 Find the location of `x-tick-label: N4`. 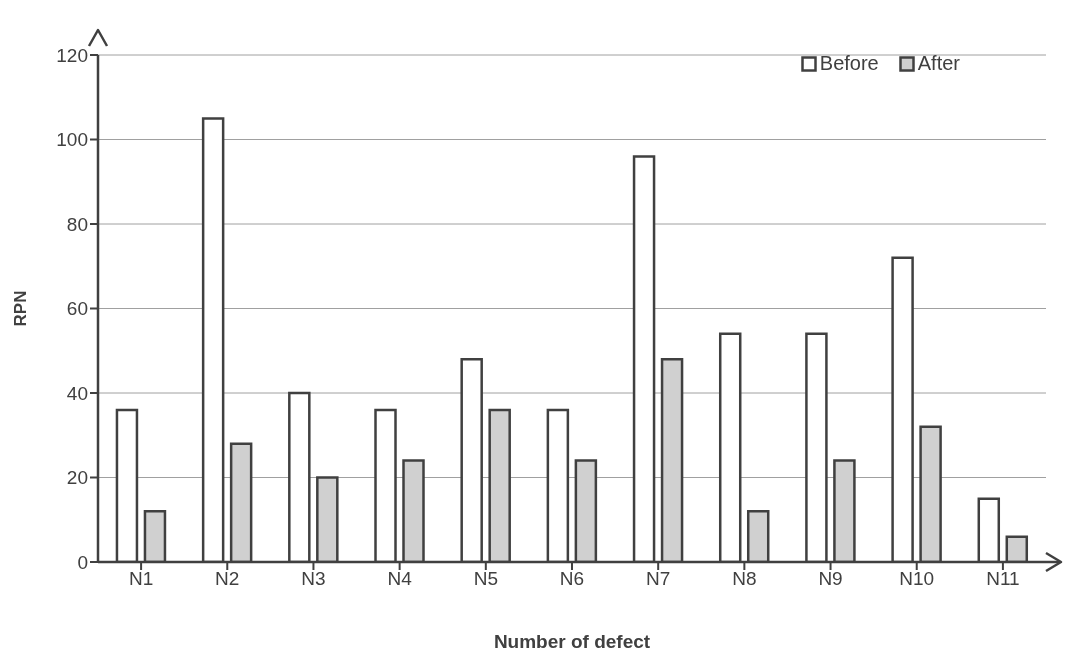

x-tick-label: N4 is located at coordinates (400, 579).